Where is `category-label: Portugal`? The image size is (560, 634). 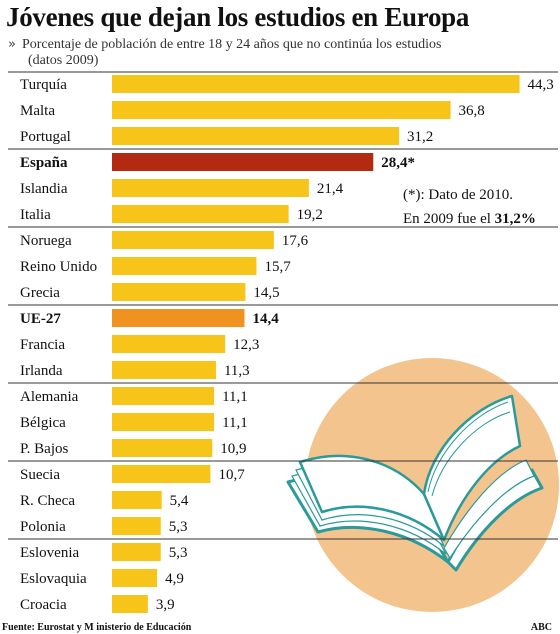 category-label: Portugal is located at coordinates (45, 137).